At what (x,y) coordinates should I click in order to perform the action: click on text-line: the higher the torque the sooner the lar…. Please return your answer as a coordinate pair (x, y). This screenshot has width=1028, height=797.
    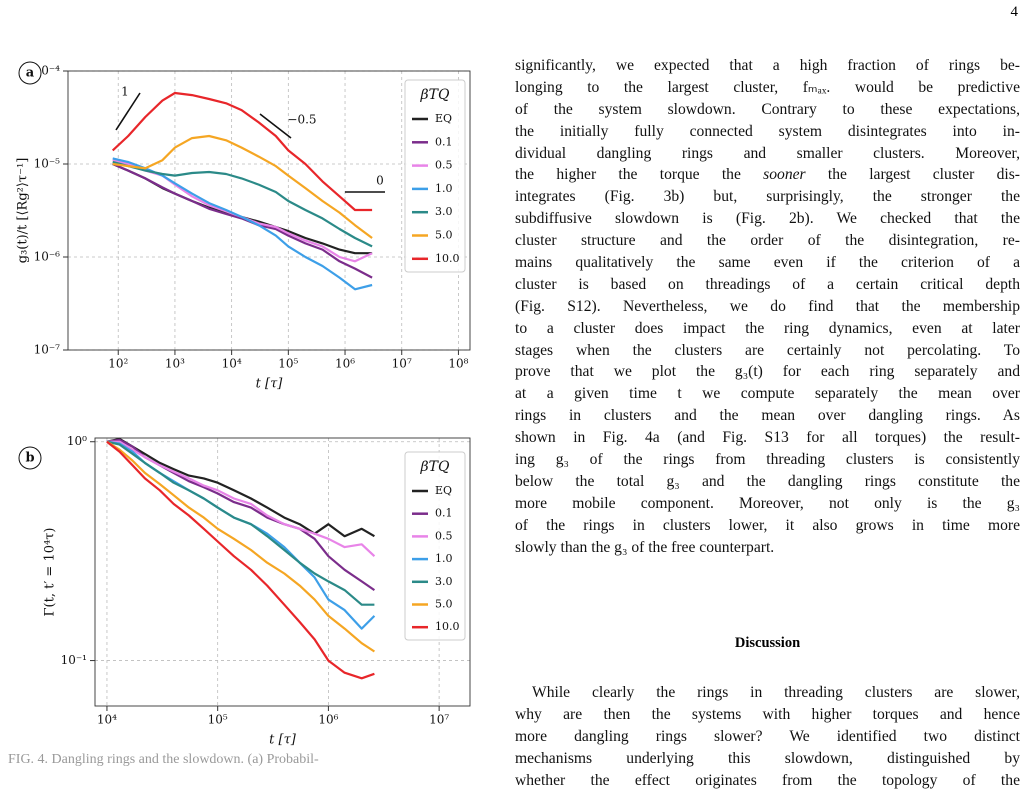
    Looking at the image, I should click on (767, 175).